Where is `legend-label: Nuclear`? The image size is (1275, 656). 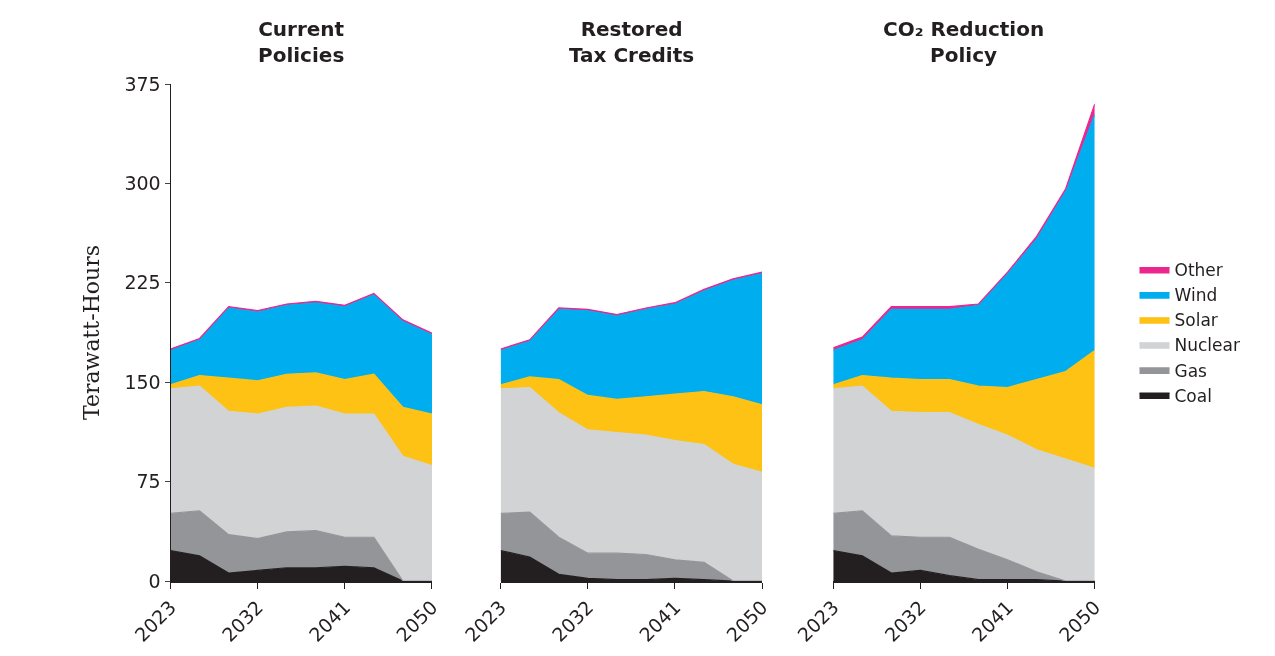 legend-label: Nuclear is located at coordinates (1207, 345).